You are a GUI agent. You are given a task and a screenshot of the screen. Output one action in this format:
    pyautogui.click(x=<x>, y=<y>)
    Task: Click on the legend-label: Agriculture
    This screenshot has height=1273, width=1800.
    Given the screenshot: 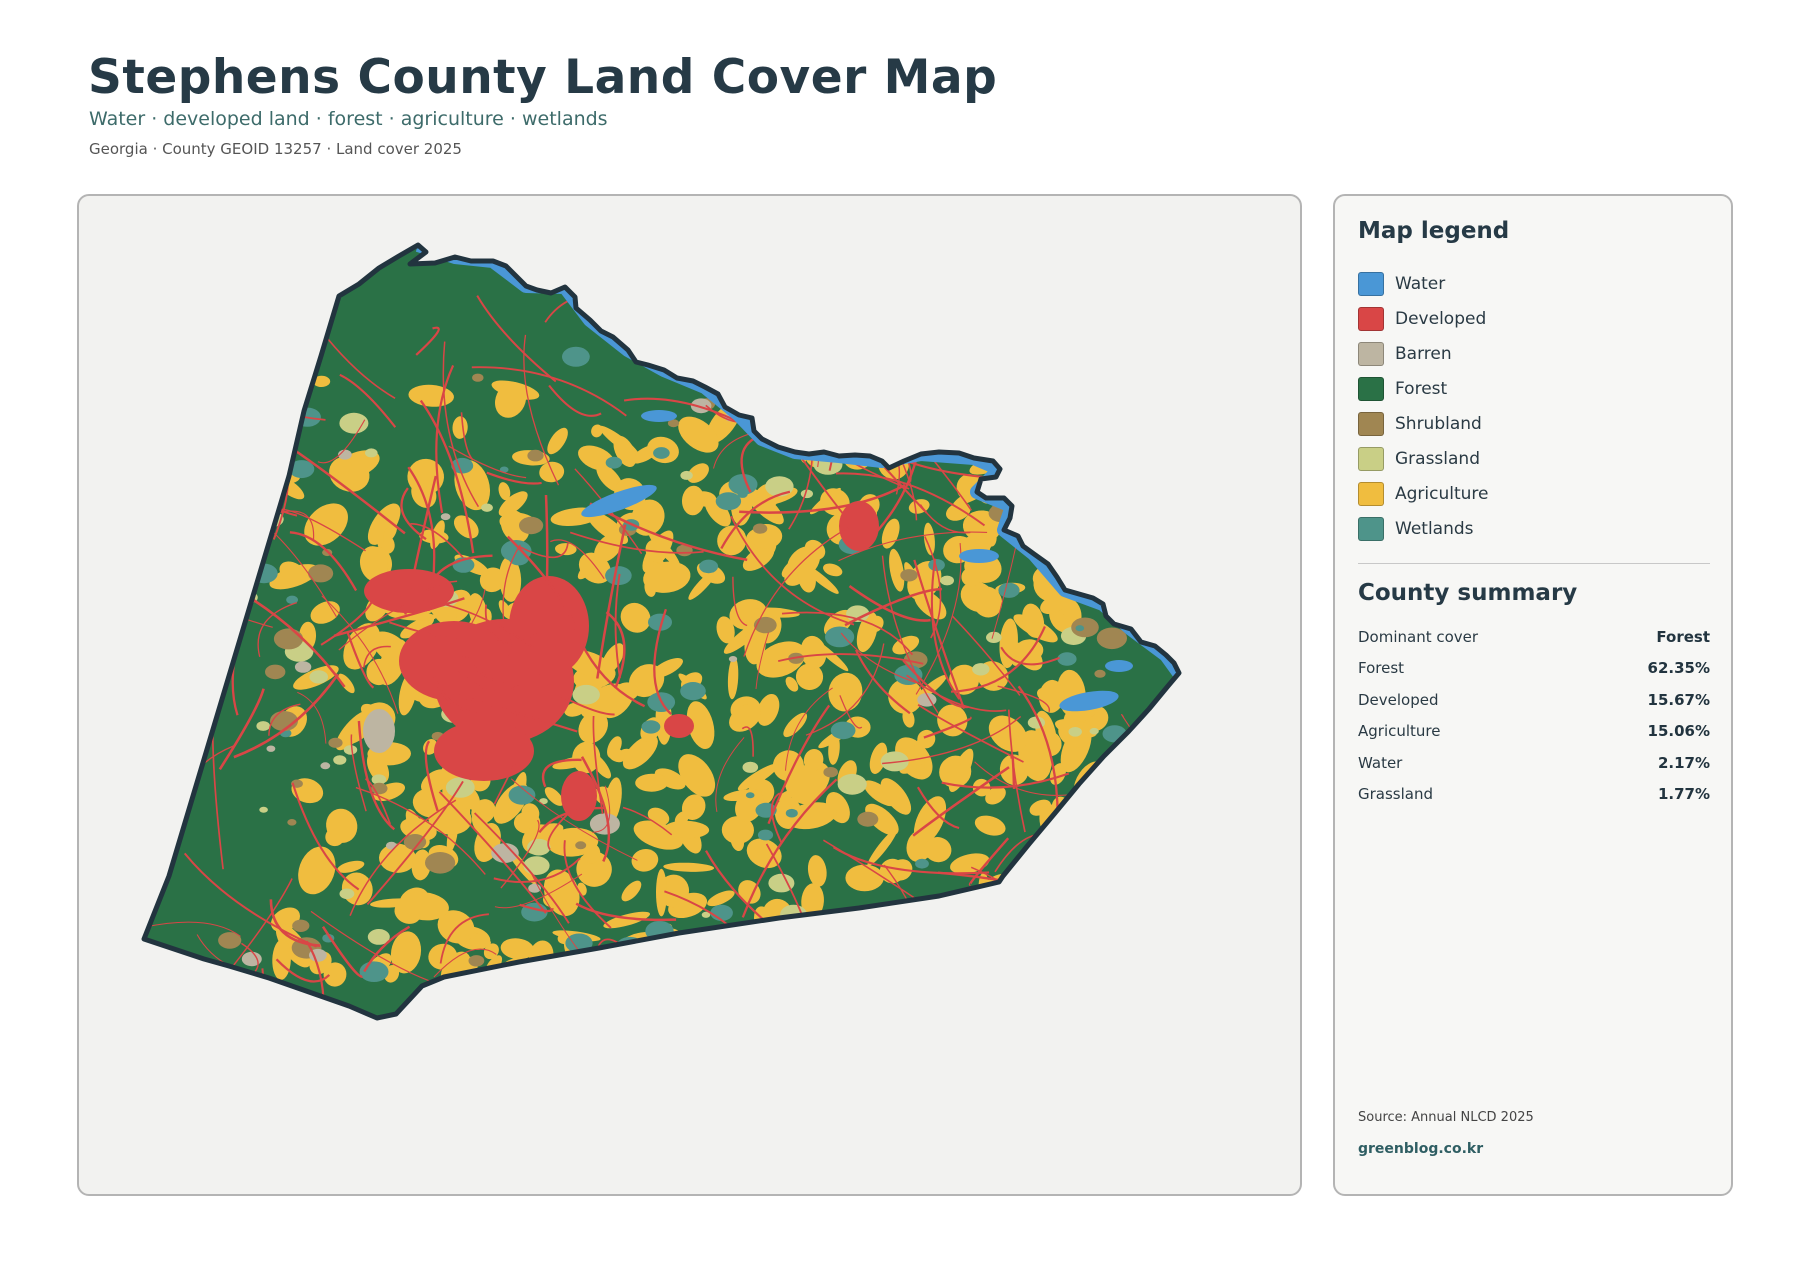 What is the action you would take?
    pyautogui.click(x=1442, y=493)
    